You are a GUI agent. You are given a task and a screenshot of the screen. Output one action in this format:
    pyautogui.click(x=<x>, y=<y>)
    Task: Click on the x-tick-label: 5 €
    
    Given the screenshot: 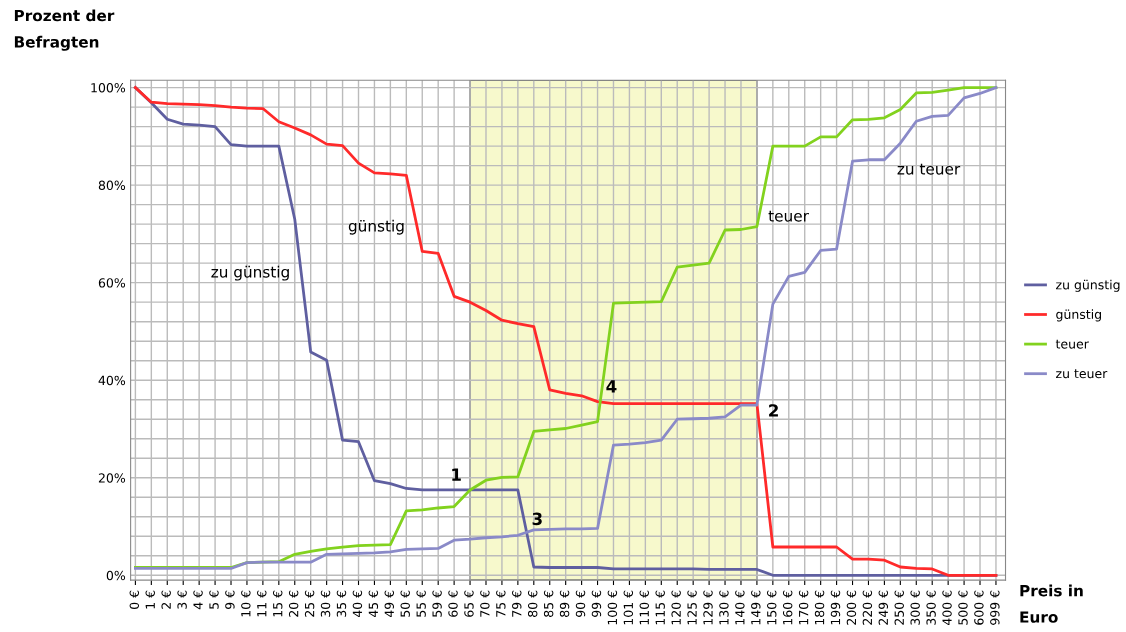 What is the action you would take?
    pyautogui.click(x=214, y=599)
    